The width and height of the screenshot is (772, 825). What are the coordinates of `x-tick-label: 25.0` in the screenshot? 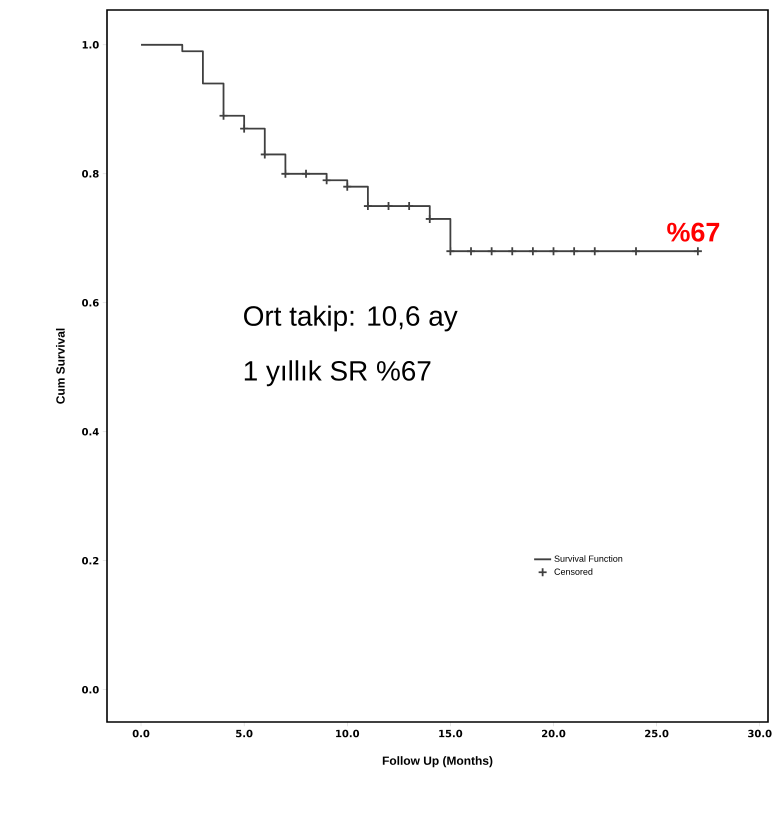 It's located at (656, 734).